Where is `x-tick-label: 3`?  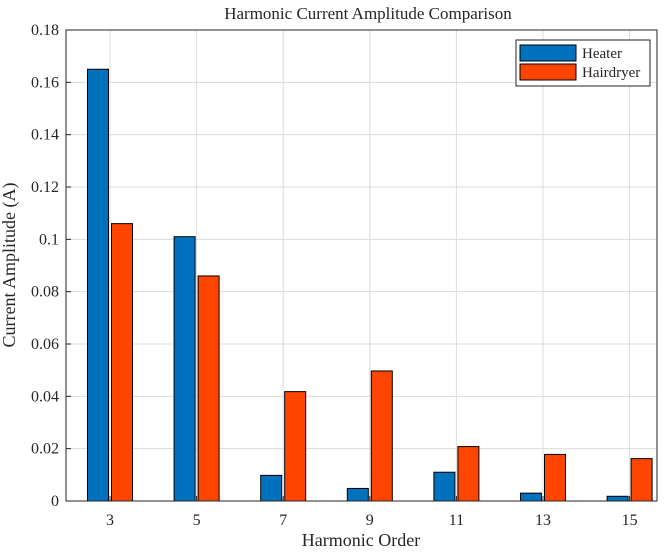 x-tick-label: 3 is located at coordinates (110, 520).